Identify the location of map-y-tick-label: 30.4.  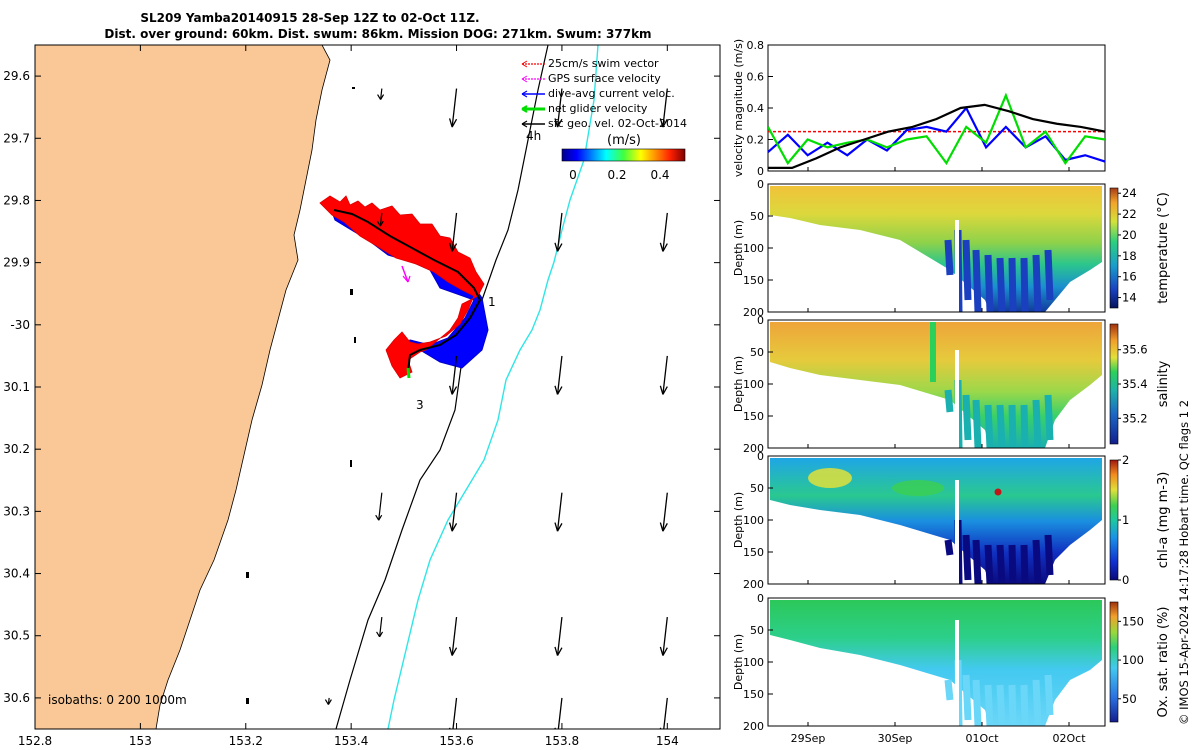
(16, 574).